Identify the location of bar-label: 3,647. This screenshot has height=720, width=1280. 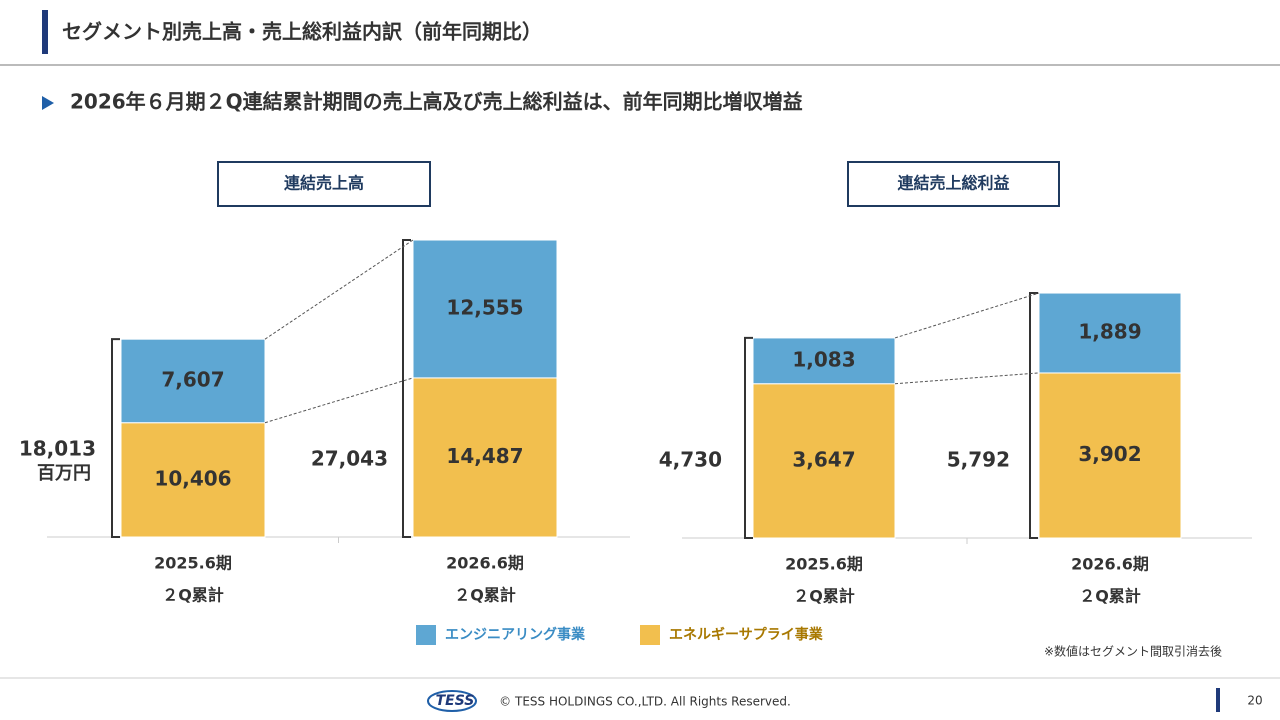
(823, 459).